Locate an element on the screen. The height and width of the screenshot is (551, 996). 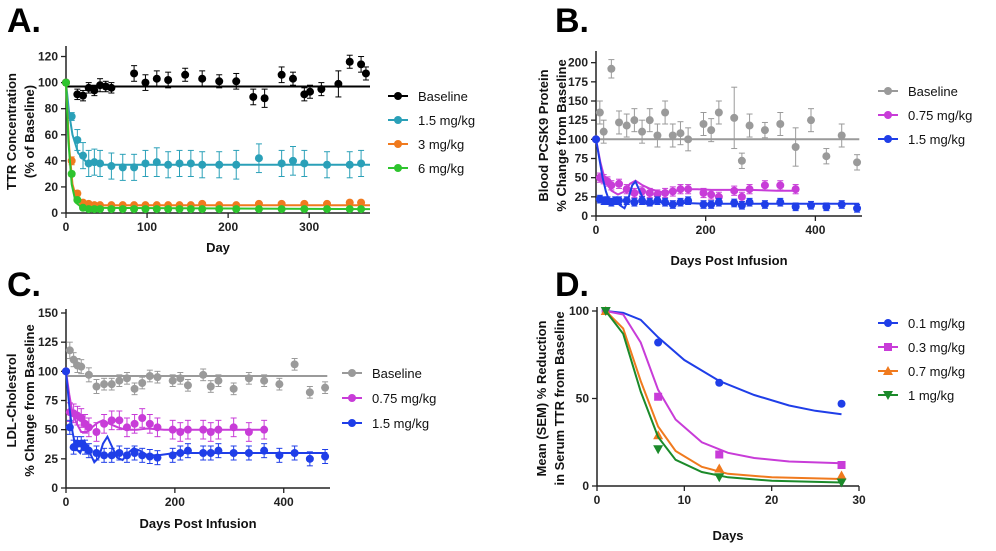
series-1-mg-kg is located at coordinates (723, 397).